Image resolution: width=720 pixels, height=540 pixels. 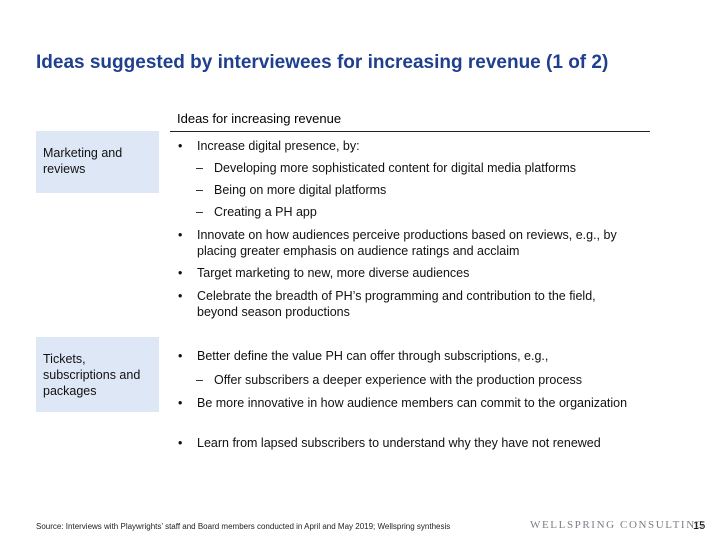 What do you see at coordinates (618, 525) in the screenshot?
I see `company-logo: WELLSPRING CONSULTING` at bounding box center [618, 525].